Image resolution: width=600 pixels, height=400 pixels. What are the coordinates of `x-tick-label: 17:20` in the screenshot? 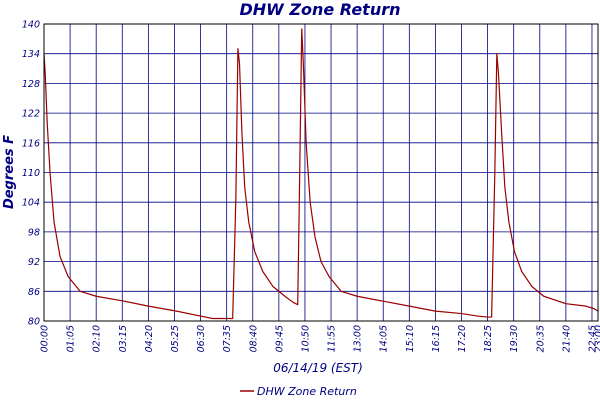 It's located at (462, 338).